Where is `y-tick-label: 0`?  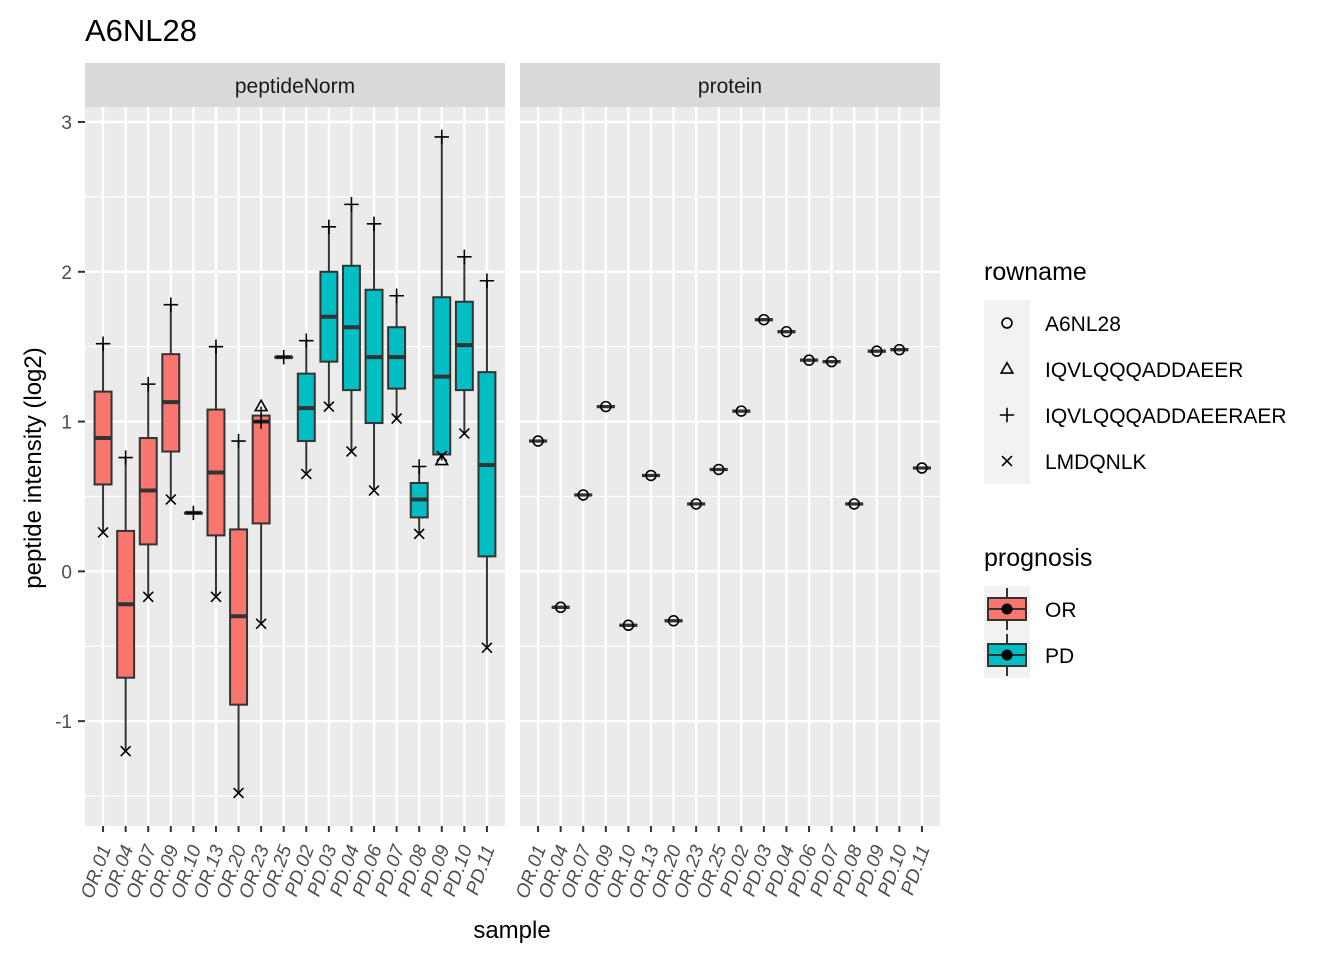 y-tick-label: 0 is located at coordinates (66, 572).